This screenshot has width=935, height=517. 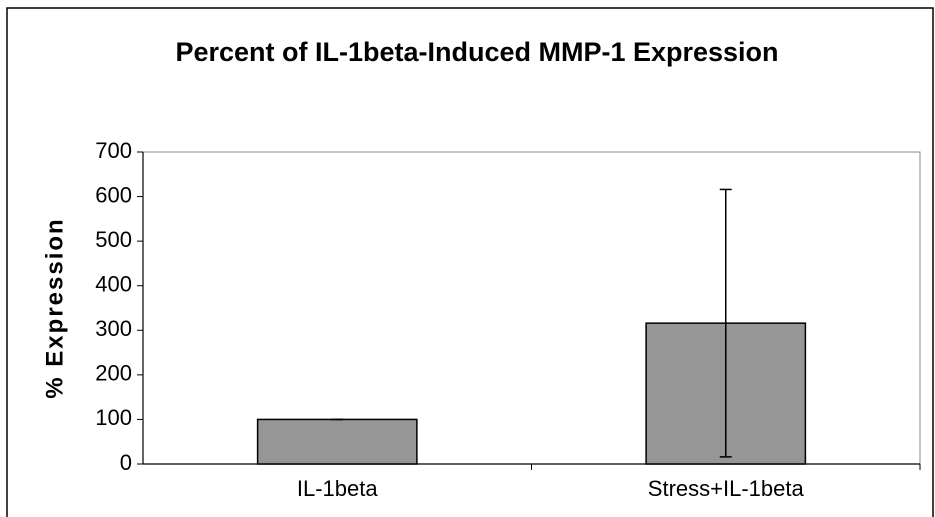 I want to click on y-tick-label: 700, so click(x=113, y=150).